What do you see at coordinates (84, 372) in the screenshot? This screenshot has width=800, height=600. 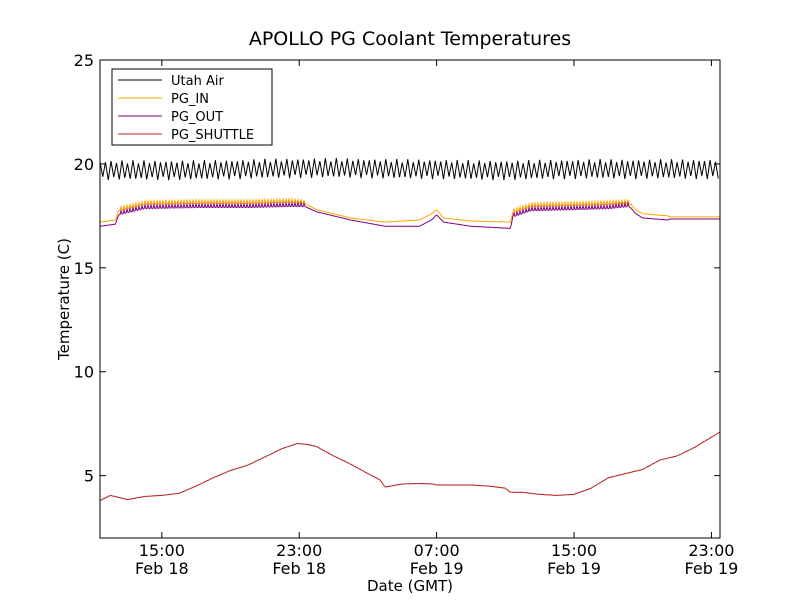 I see `y-tick-label: 10` at bounding box center [84, 372].